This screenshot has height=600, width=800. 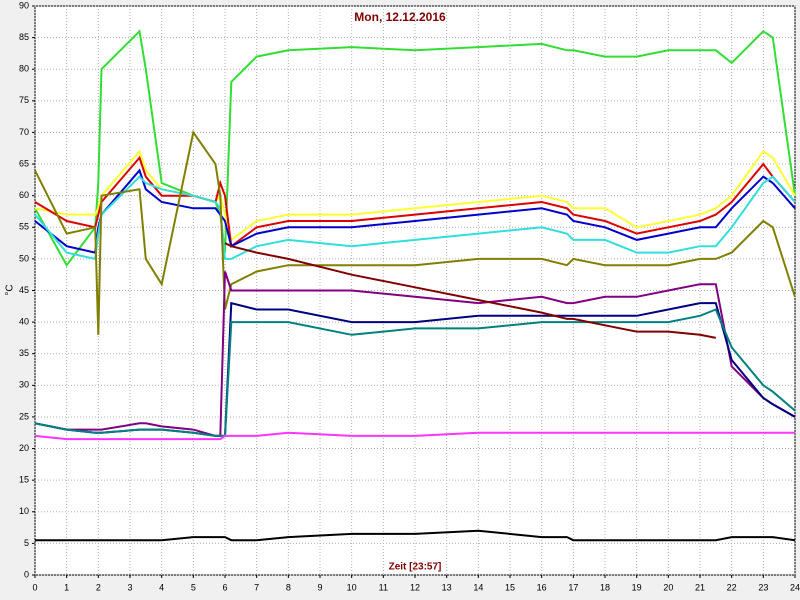 I want to click on y-tick-label: 40, so click(x=24, y=321).